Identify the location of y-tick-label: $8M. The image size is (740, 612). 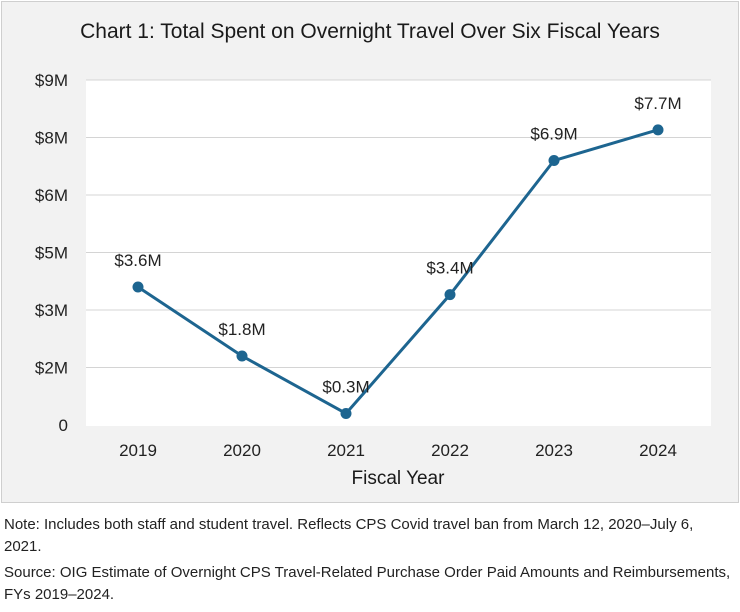
(51, 138).